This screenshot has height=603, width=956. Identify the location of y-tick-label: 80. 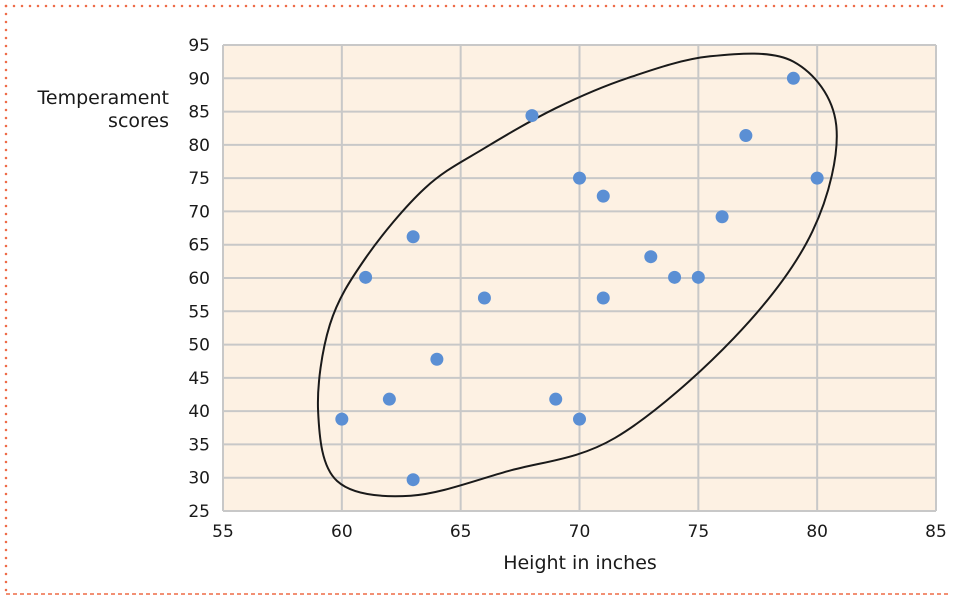
(199, 146).